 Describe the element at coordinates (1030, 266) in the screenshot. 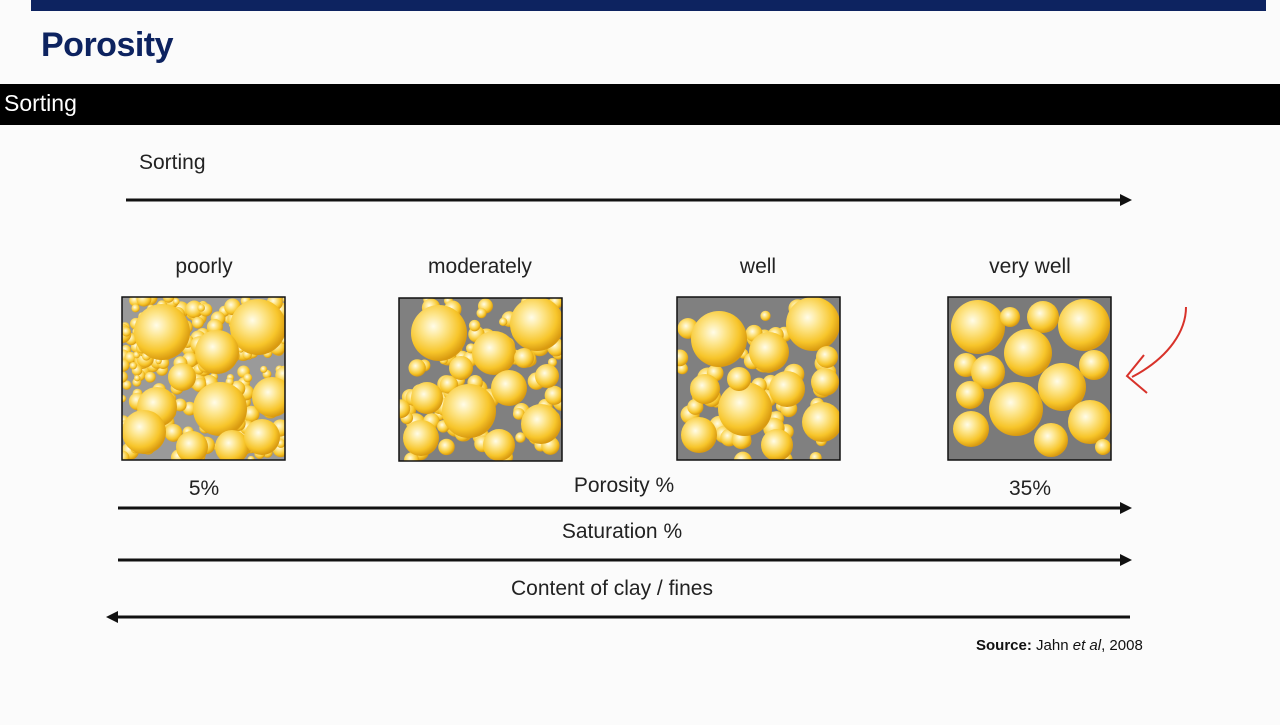

I see `category-label-very-well: very well` at that location.